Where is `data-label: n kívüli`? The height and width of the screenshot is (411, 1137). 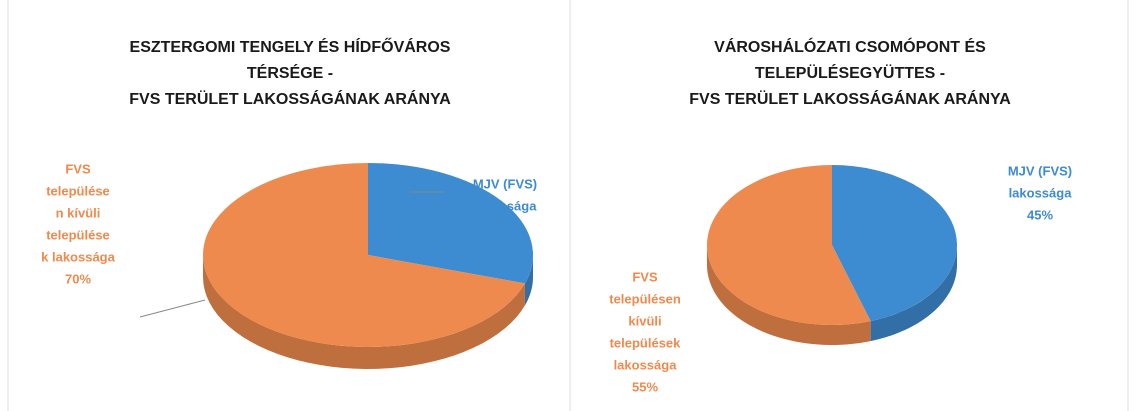
data-label: n kívüli is located at coordinates (78, 212).